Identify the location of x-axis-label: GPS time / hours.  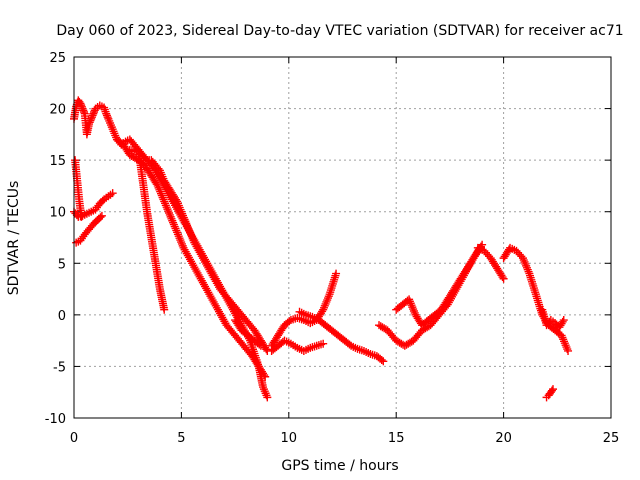
(339, 466).